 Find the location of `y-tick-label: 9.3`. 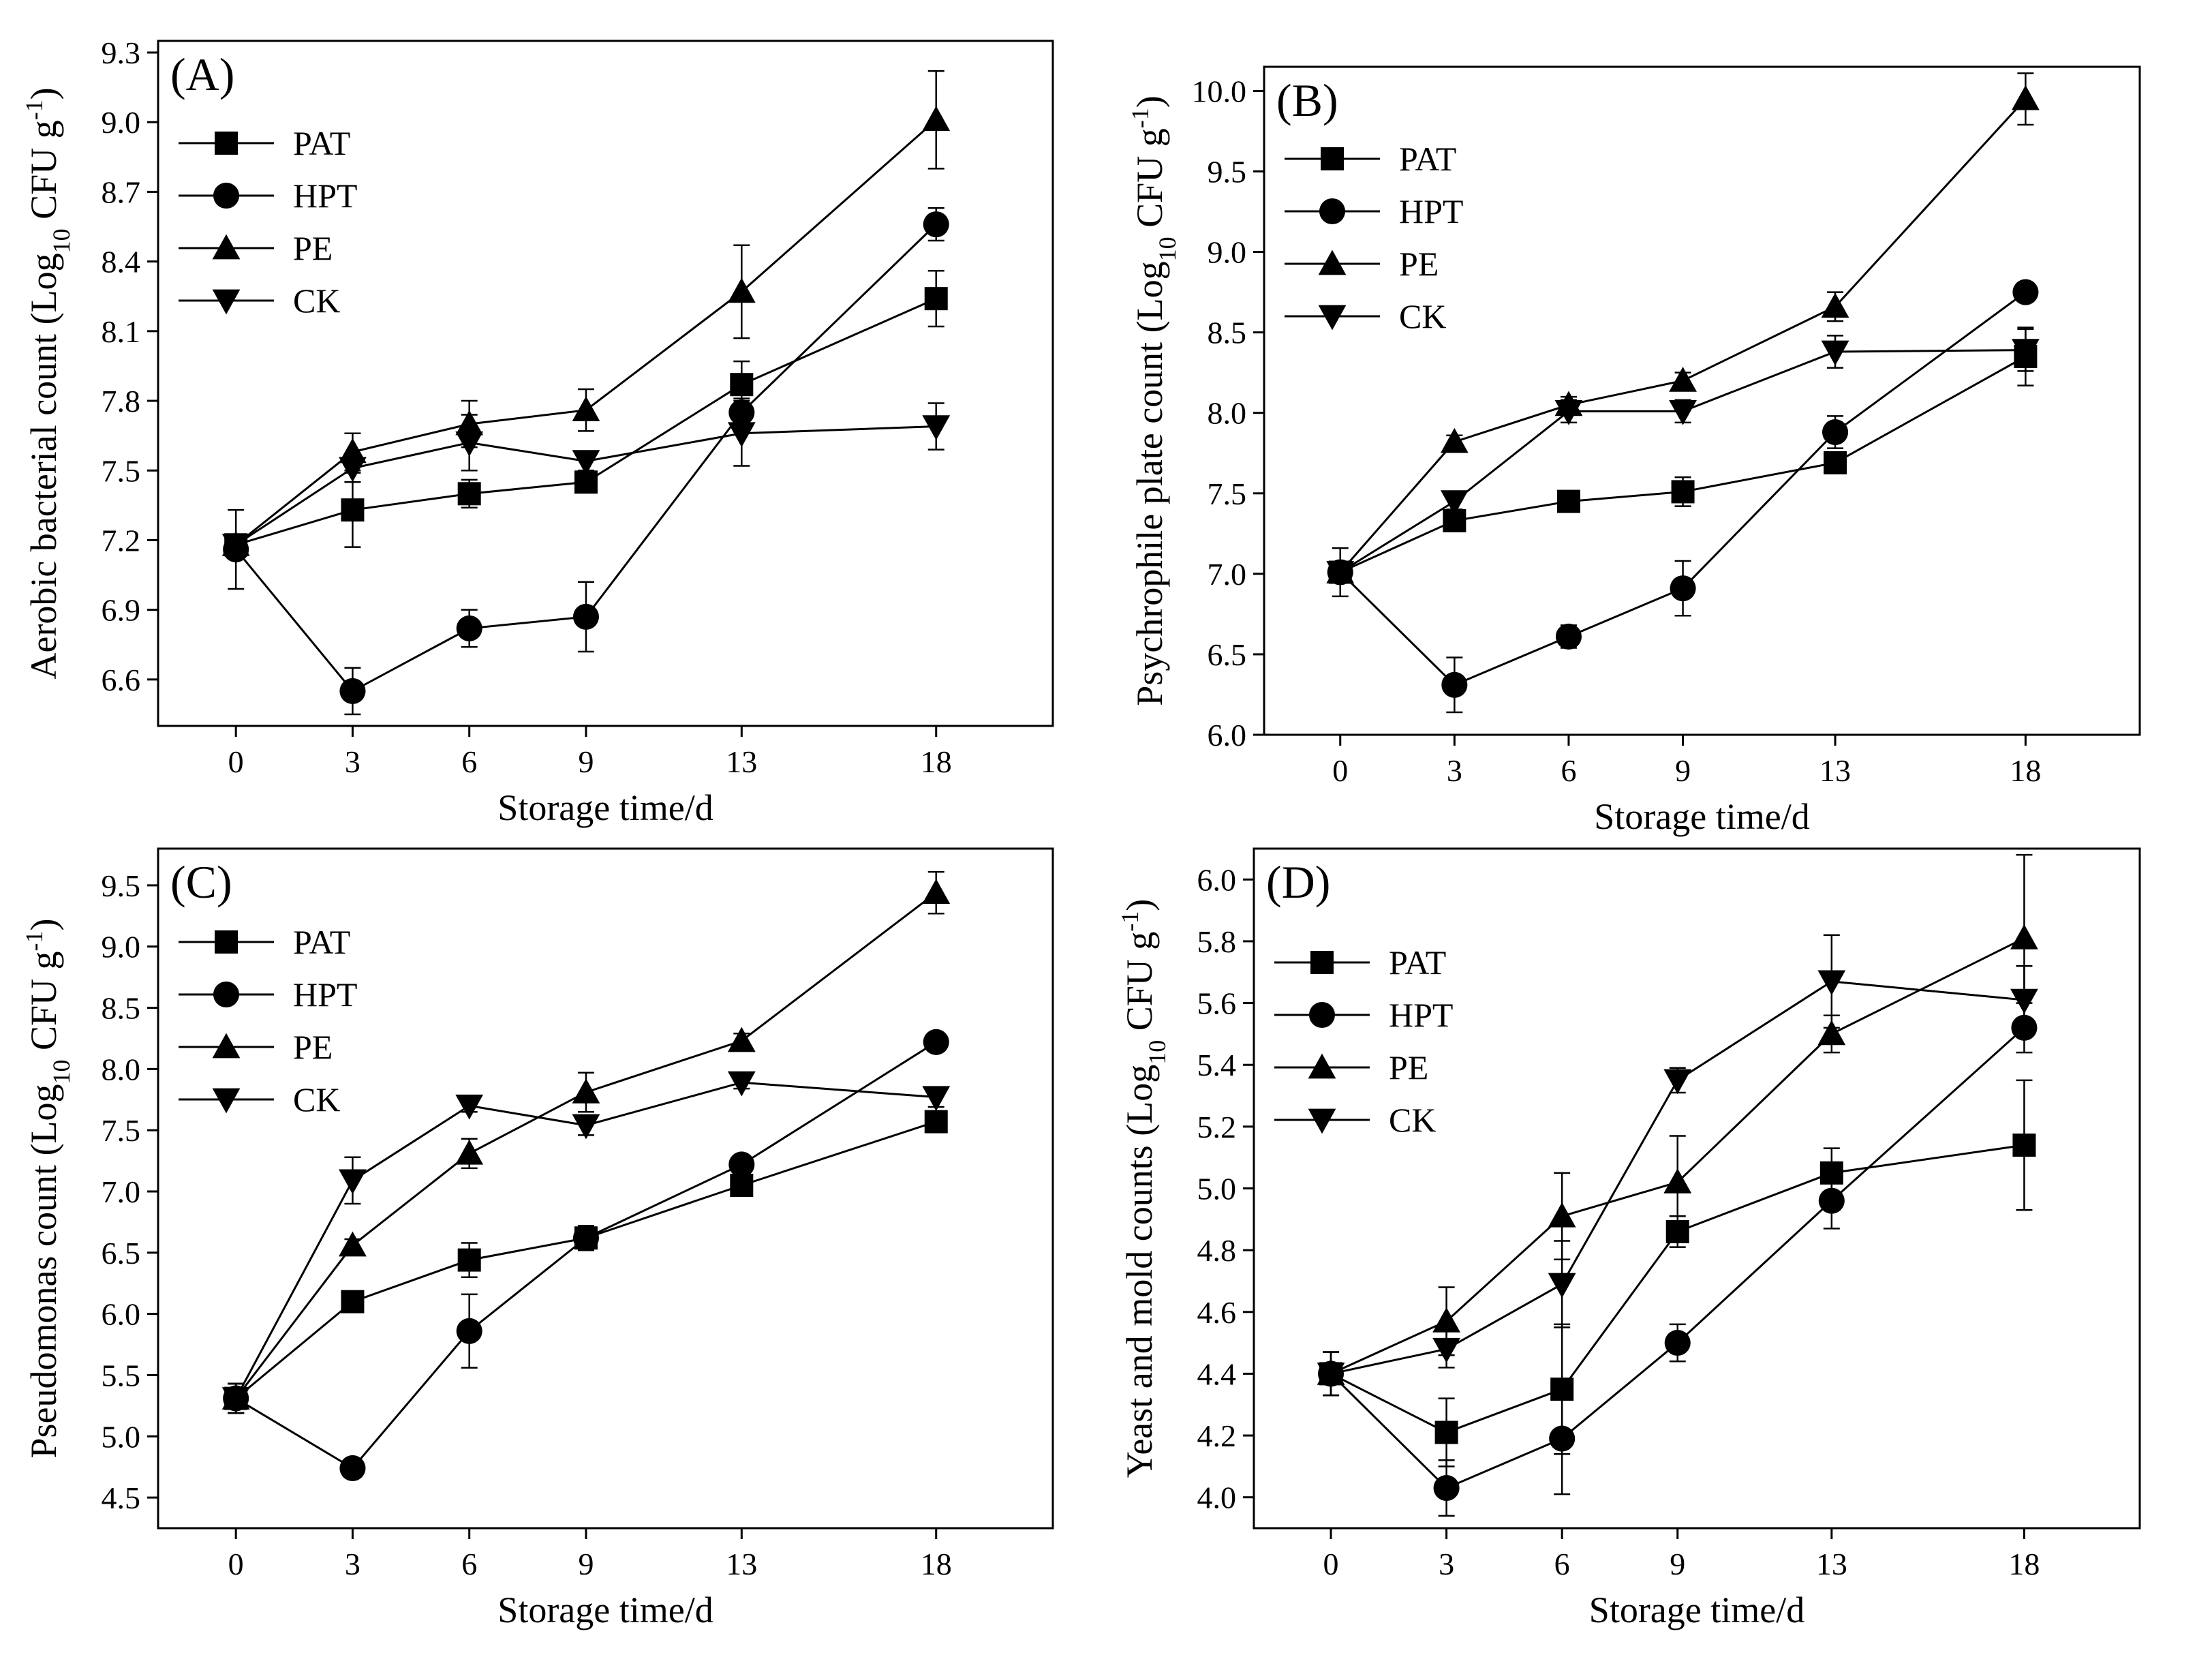

y-tick-label: 9.3 is located at coordinates (122, 52).